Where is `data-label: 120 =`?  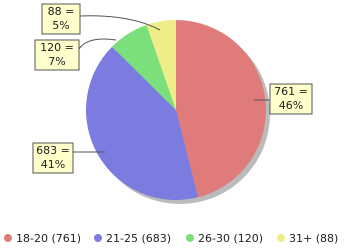
data-label: 120 = is located at coordinates (57, 47).